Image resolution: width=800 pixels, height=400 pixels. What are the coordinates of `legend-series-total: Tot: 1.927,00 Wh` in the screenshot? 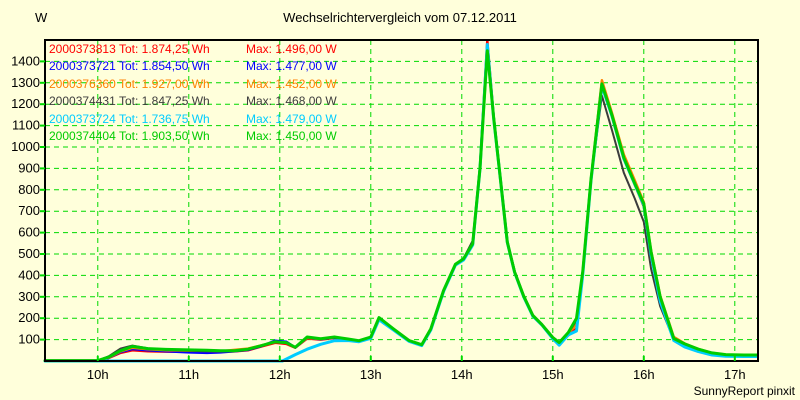 It's located at (164, 83).